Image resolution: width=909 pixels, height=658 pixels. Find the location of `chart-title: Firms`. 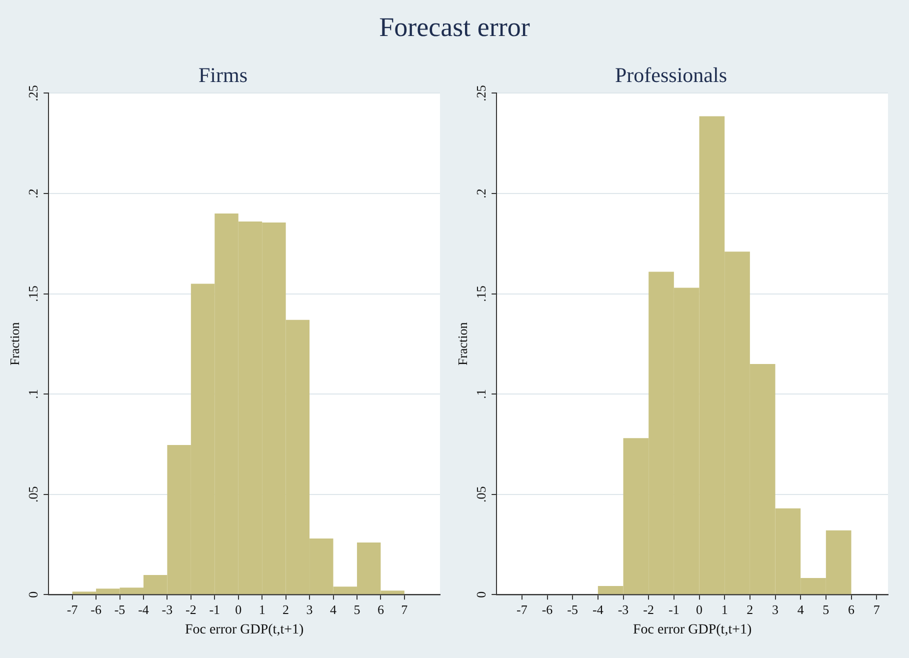

chart-title: Firms is located at coordinates (223, 75).